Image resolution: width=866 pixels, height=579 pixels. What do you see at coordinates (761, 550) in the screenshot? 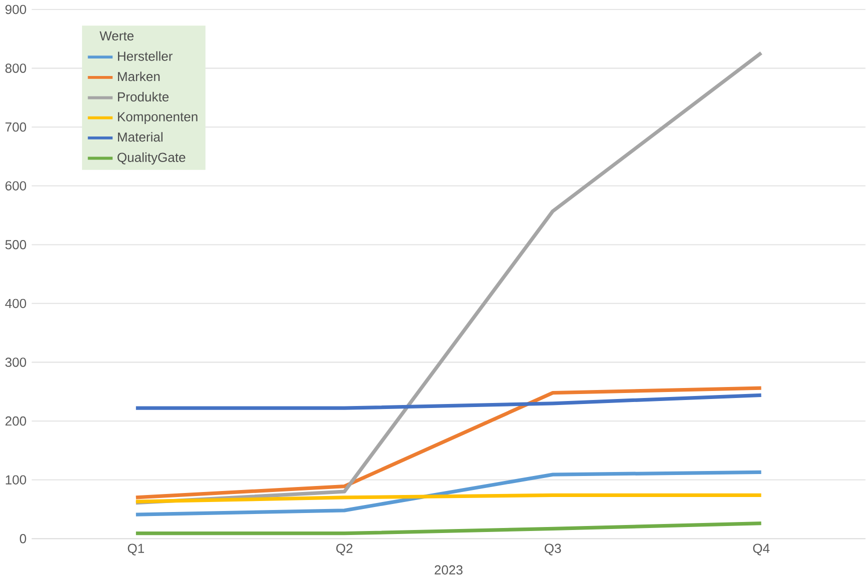
I see `x-tick-label: Q4` at bounding box center [761, 550].